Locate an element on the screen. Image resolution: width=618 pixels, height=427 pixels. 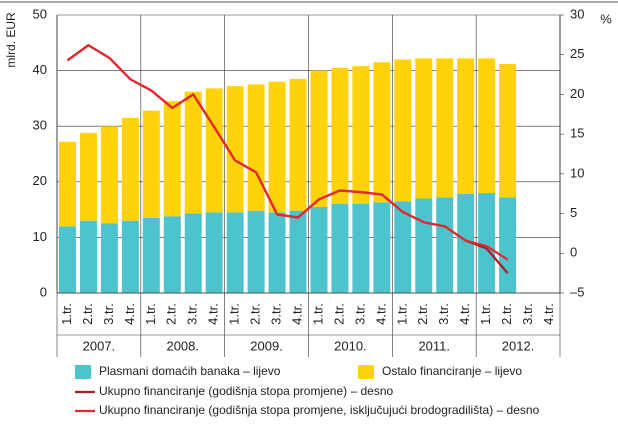
y-tick-label: 50 is located at coordinates (40, 13).